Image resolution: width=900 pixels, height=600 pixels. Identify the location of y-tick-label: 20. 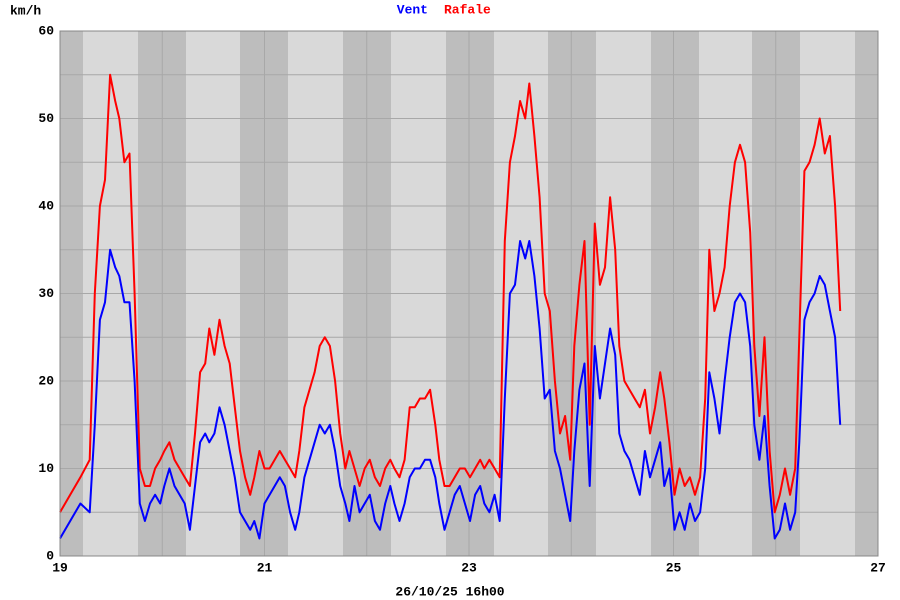
(46, 380).